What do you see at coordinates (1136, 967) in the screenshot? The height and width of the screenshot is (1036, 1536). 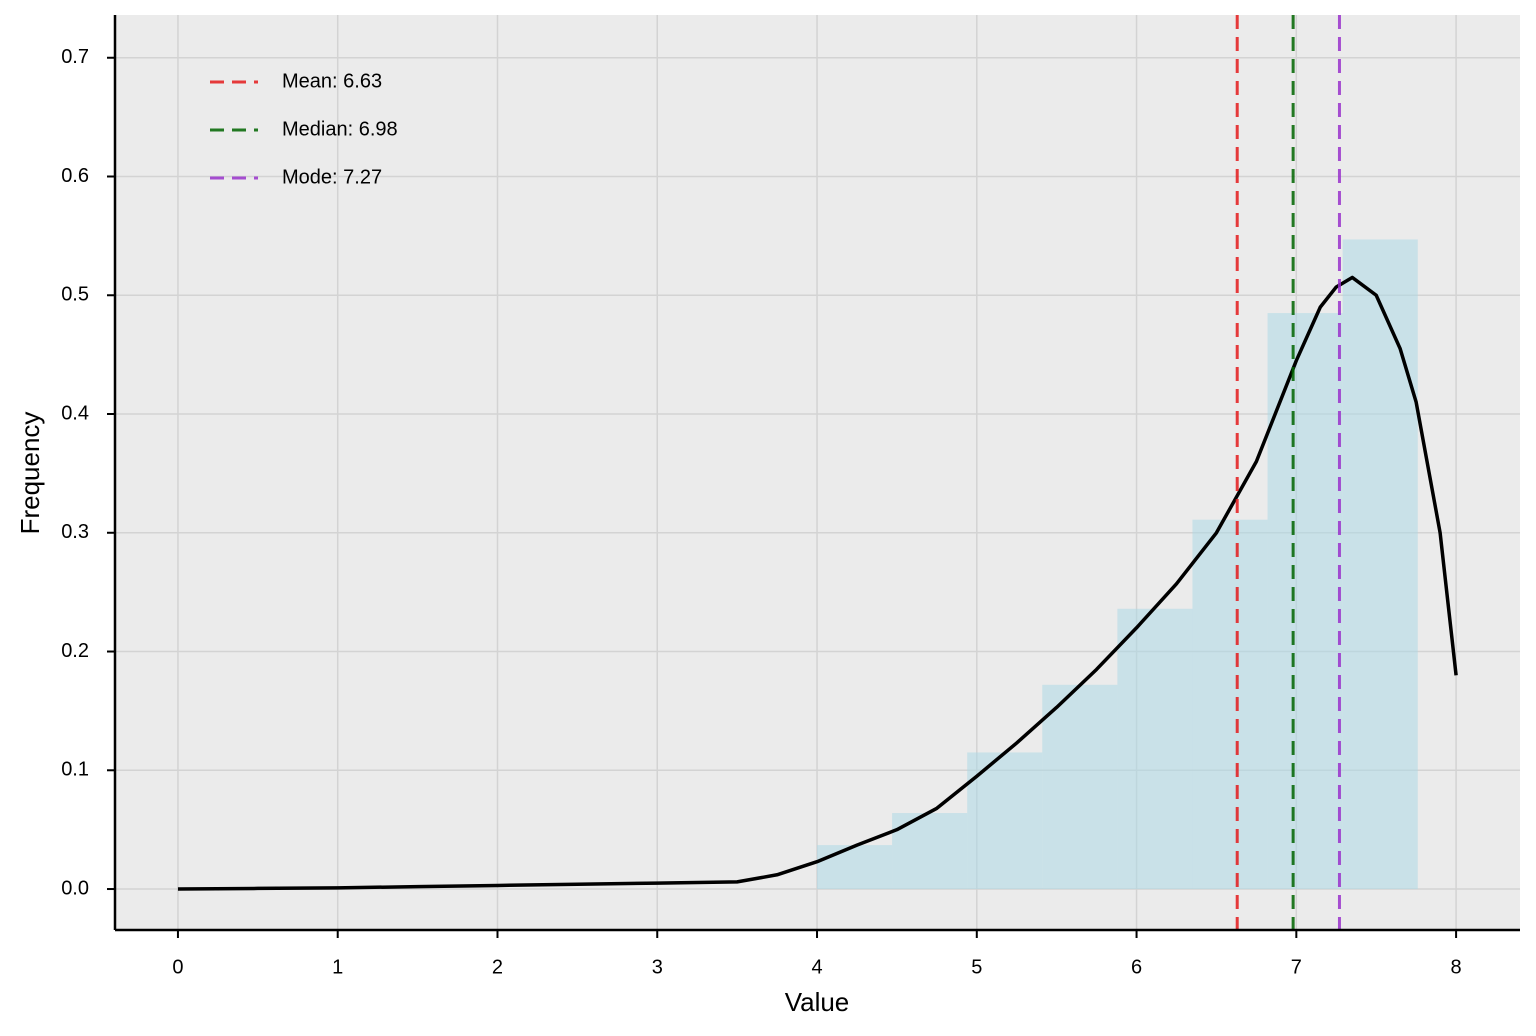 I see `x-tick-label: 6` at bounding box center [1136, 967].